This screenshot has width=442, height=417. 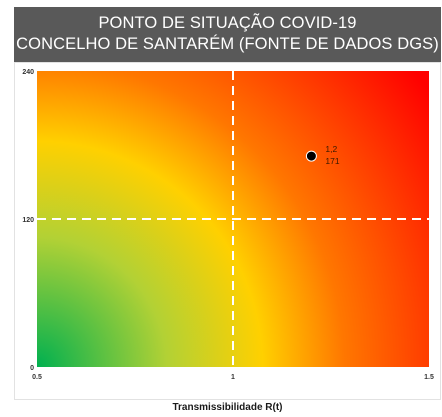 I want to click on data-point-label-x: 1,2, so click(x=331, y=149).